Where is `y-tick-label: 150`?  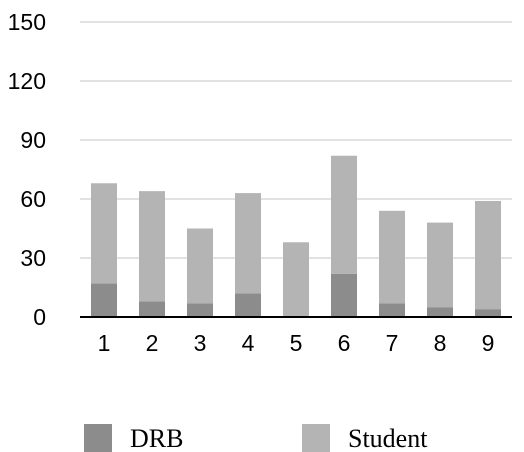
y-tick-label: 150 is located at coordinates (27, 22).